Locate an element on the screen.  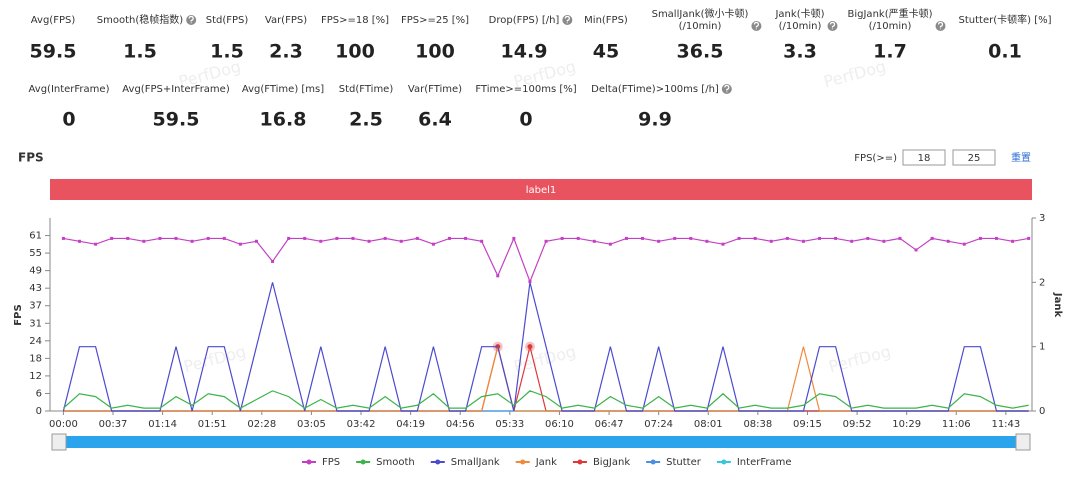
stat-value: 14.9 is located at coordinates (524, 52).